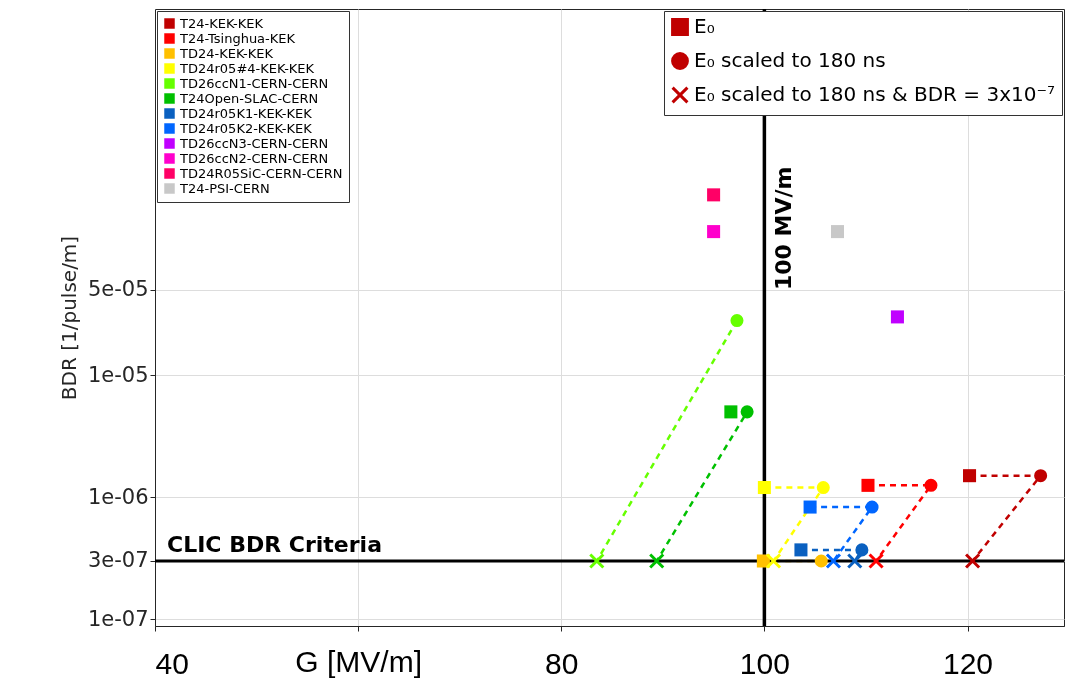 This screenshot has width=1066, height=683. I want to click on legend-label: E₀, so click(704, 26).